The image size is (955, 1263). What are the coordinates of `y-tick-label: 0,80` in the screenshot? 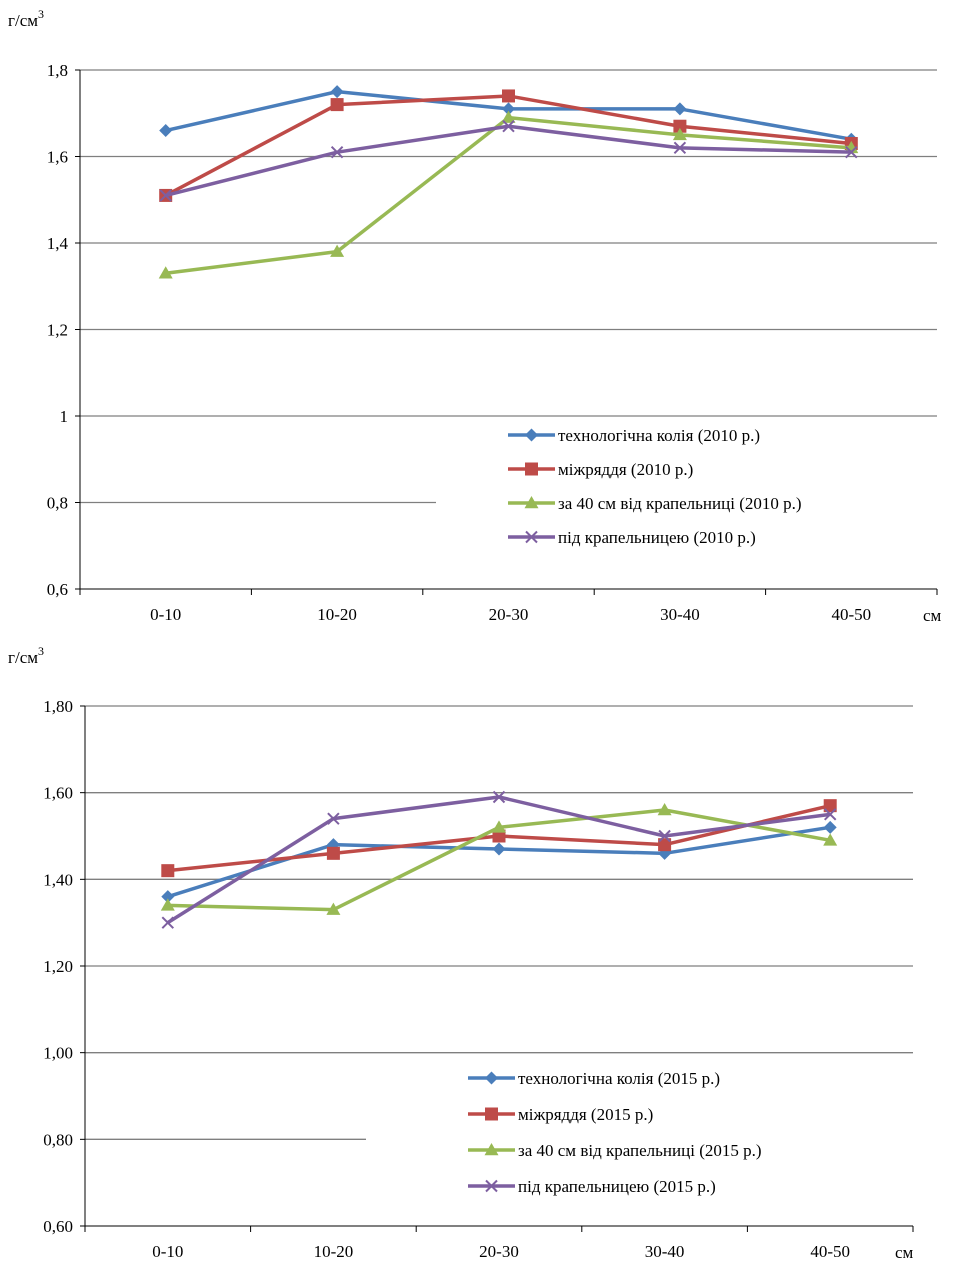 It's located at (58, 1139).